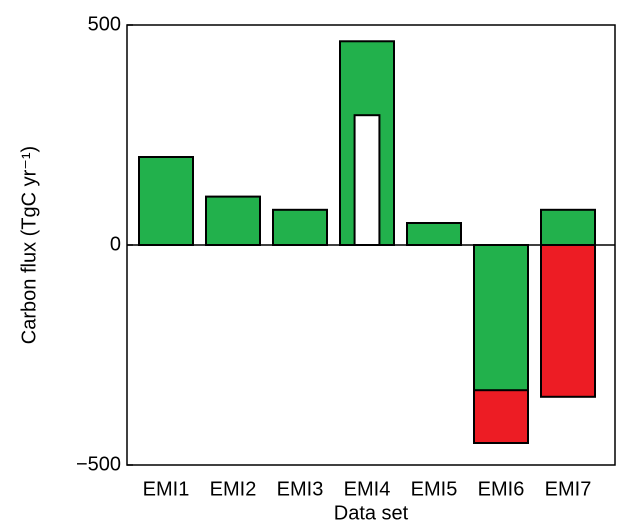  Describe the element at coordinates (166, 489) in the screenshot. I see `x-tick-label: EMI1` at that location.